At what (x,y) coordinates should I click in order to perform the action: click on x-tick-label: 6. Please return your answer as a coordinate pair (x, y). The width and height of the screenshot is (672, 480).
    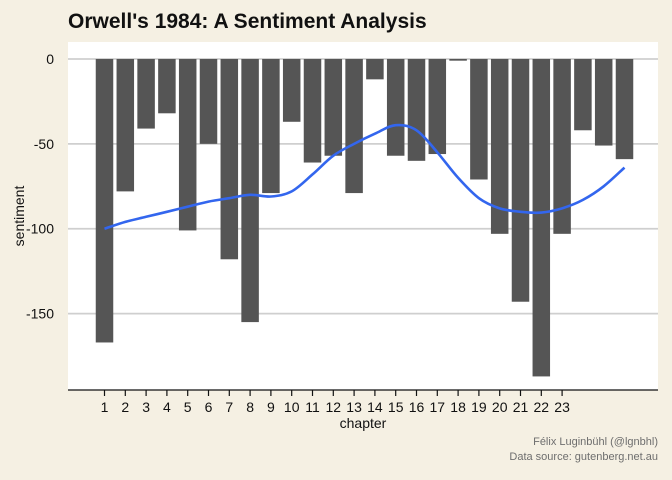
    Looking at the image, I should click on (209, 407).